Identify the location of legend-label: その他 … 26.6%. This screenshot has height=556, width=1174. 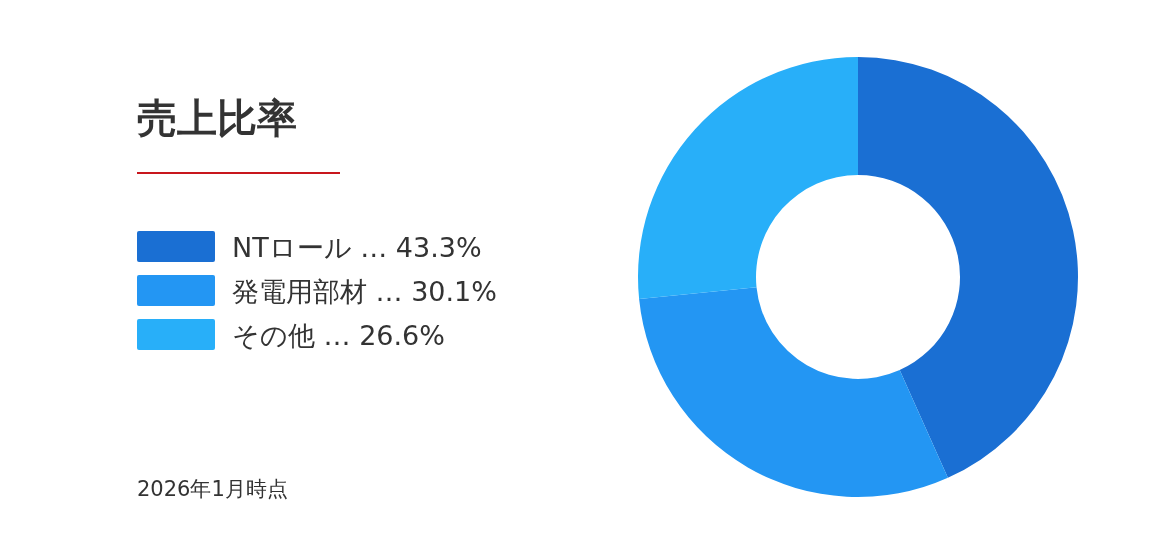
(338, 335).